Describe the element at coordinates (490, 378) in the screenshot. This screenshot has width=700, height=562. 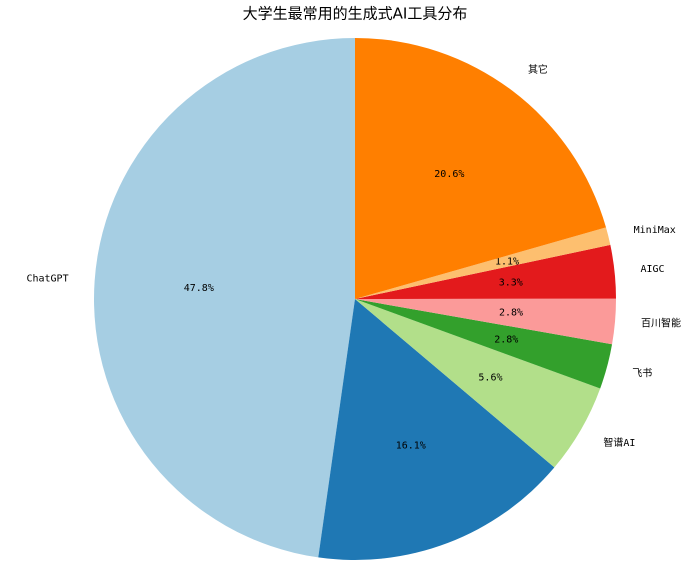
I see `value-label: 5.6%` at that location.